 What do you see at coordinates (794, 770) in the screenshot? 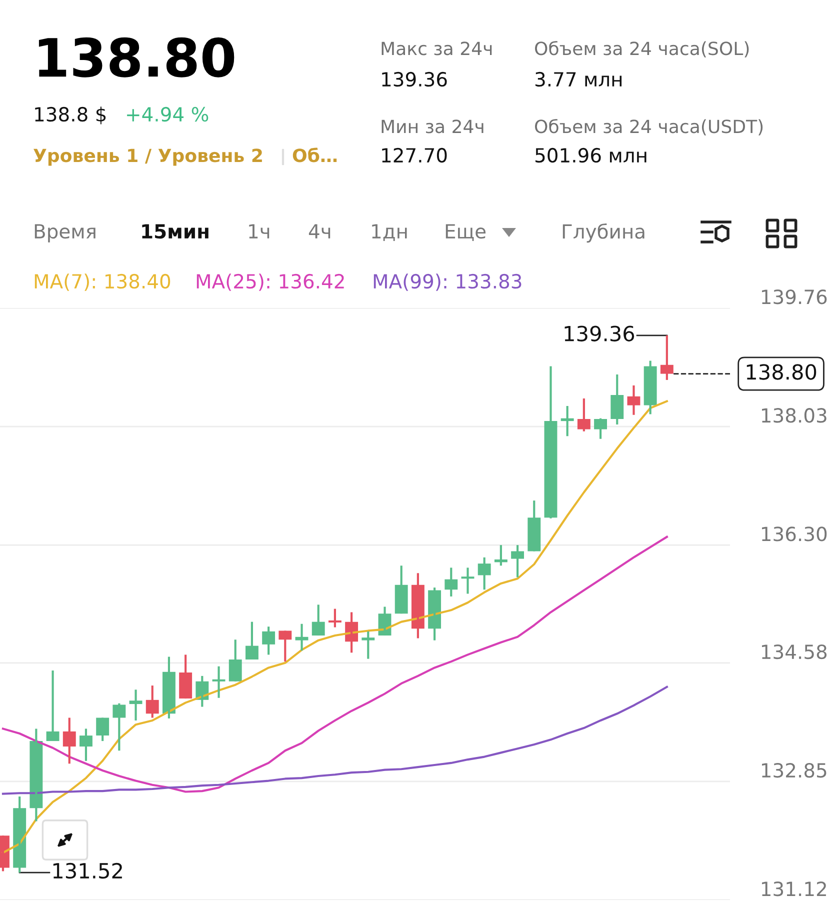
I see `y-tick-label: 132.85` at bounding box center [794, 770].